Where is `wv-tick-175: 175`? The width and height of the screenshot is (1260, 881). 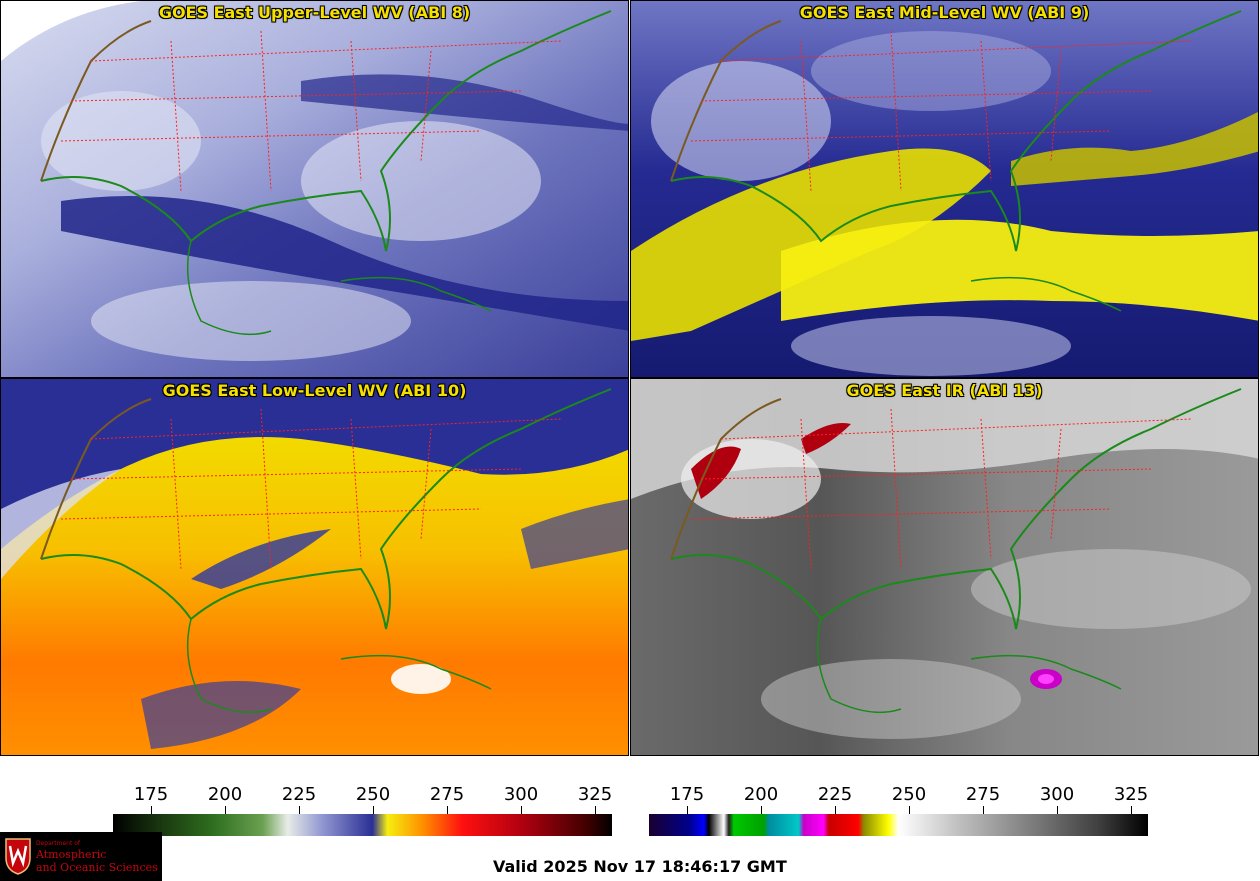
wv-tick-175: 175 is located at coordinates (151, 794).